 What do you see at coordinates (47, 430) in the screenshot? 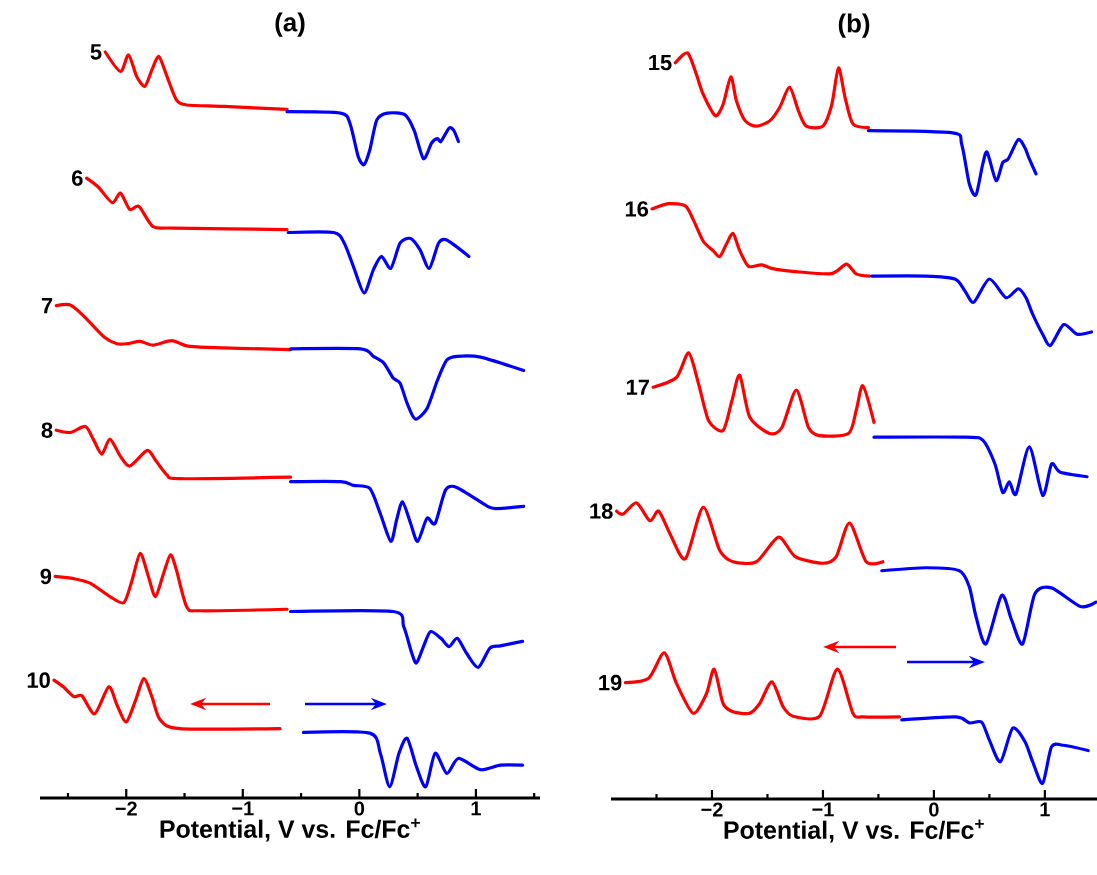
I see `series-label: 8` at bounding box center [47, 430].